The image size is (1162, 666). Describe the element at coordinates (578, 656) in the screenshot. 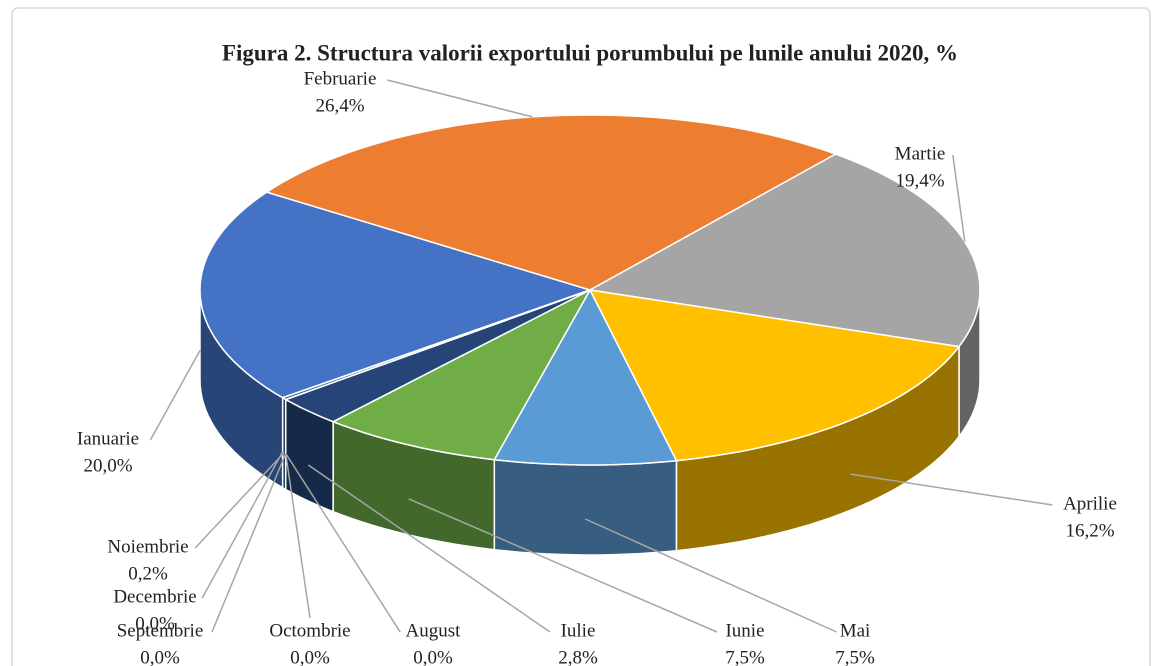

I see `data-label-value: 2,8%` at that location.